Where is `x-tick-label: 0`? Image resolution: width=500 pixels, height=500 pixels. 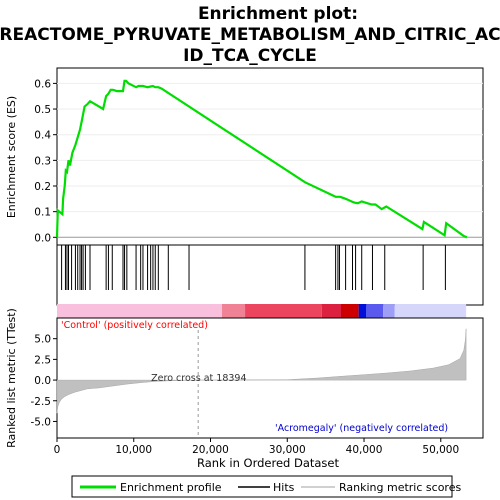
x-tick-label: 0 is located at coordinates (57, 450).